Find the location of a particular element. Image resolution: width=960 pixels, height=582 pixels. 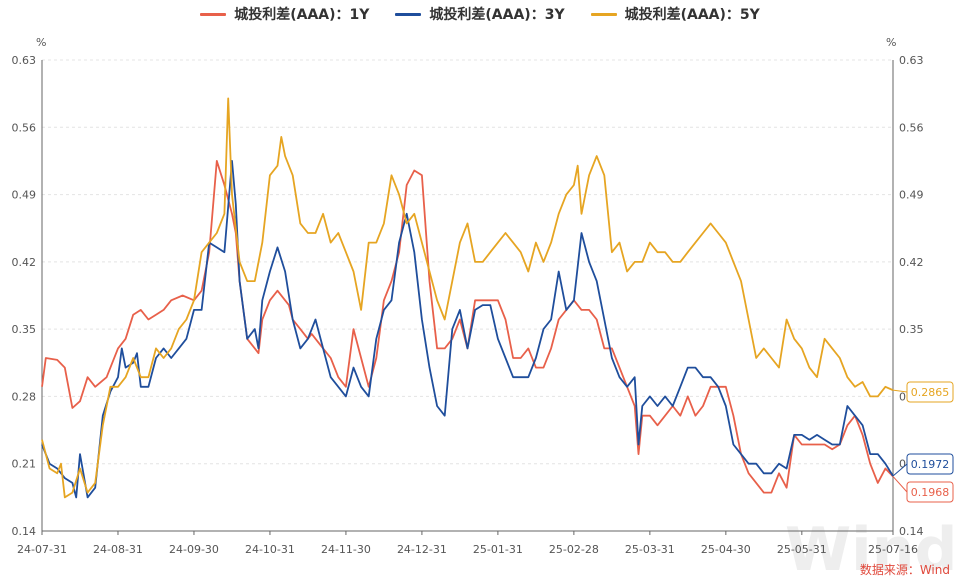

watermark: Wind is located at coordinates (871, 548).